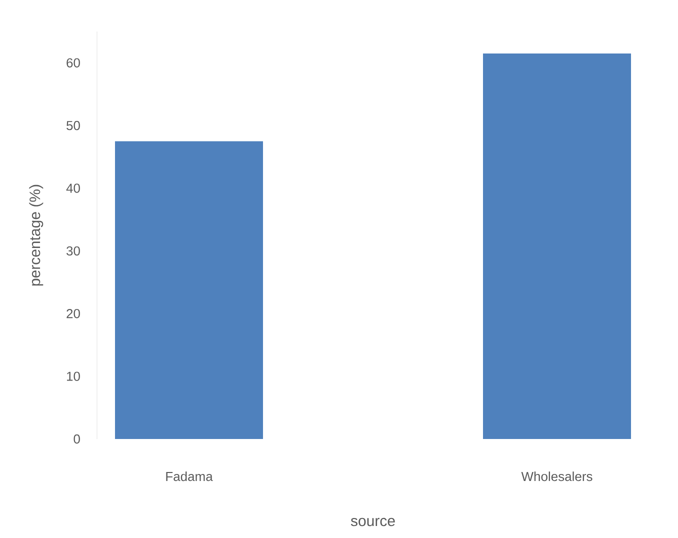 The width and height of the screenshot is (678, 538). I want to click on y-tick-label: 20, so click(73, 313).